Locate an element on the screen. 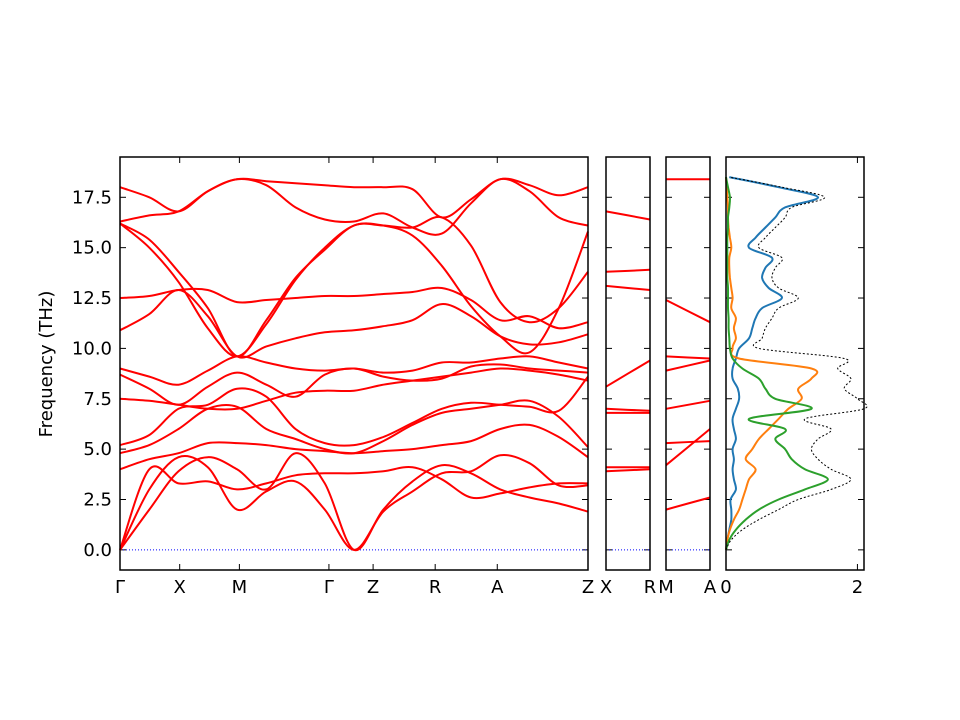 This screenshot has height=720, width=960. y-tick-label: 5.0 is located at coordinates (97, 449).